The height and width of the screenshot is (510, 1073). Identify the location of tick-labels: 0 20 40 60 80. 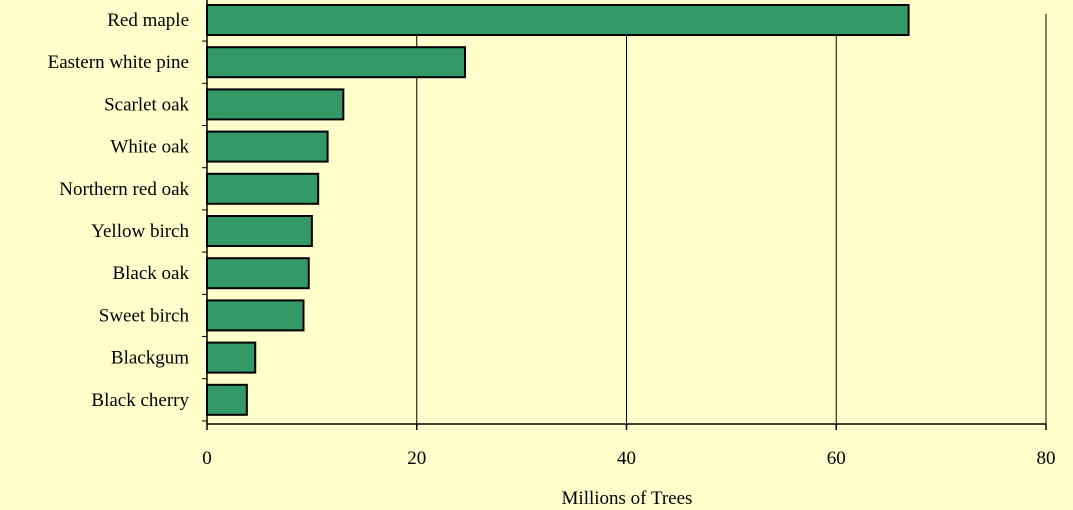
(628, 458).